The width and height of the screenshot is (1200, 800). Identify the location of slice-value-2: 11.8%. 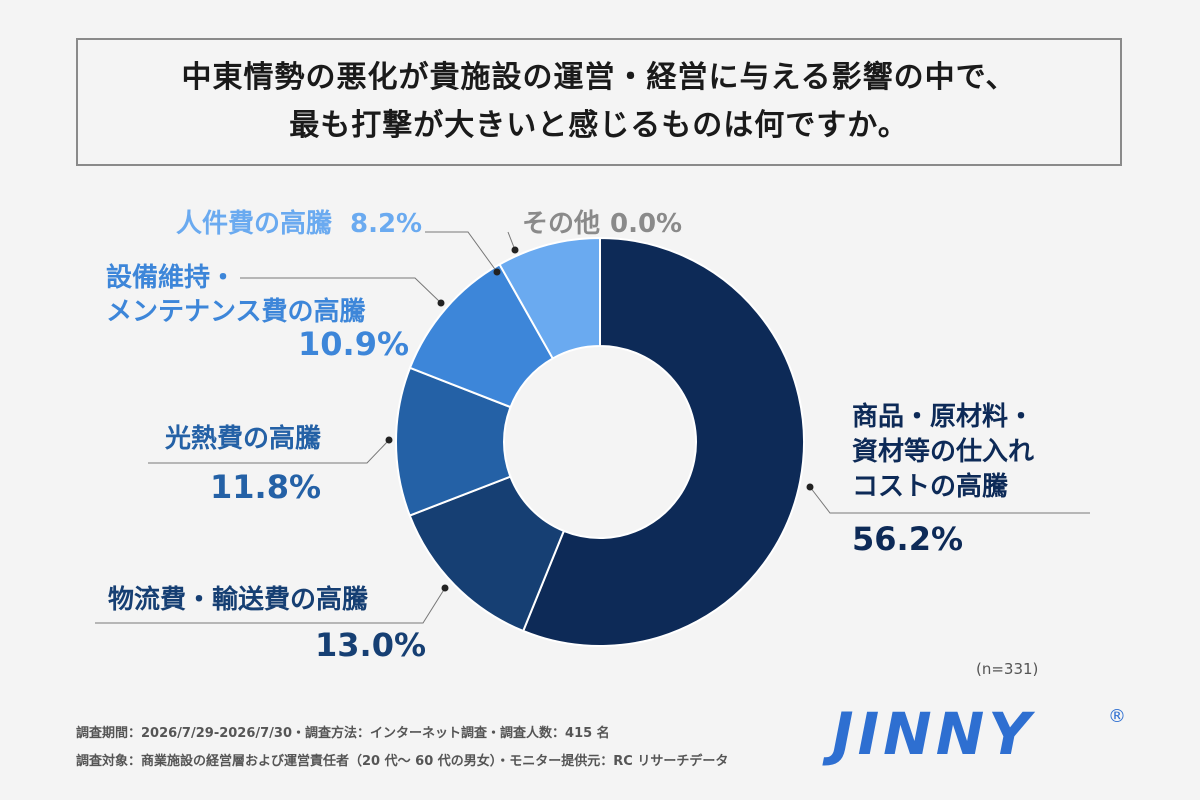
(265, 487).